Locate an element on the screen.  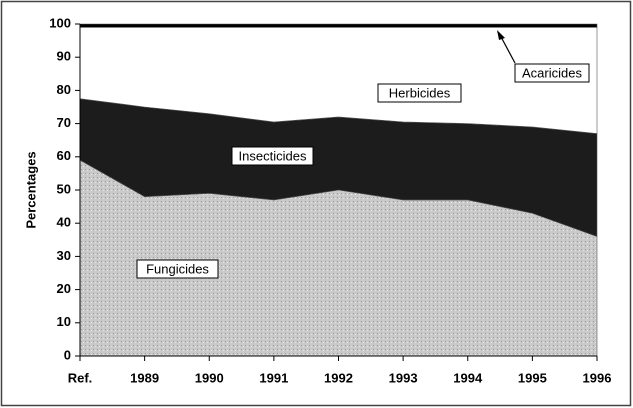
series-label: Herbicides is located at coordinates (420, 92).